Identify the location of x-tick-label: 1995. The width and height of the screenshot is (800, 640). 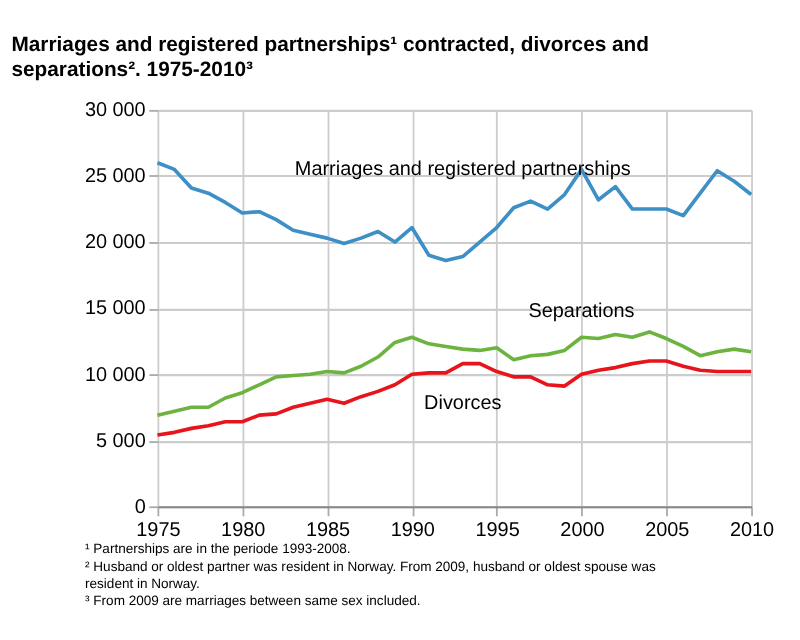
(498, 531).